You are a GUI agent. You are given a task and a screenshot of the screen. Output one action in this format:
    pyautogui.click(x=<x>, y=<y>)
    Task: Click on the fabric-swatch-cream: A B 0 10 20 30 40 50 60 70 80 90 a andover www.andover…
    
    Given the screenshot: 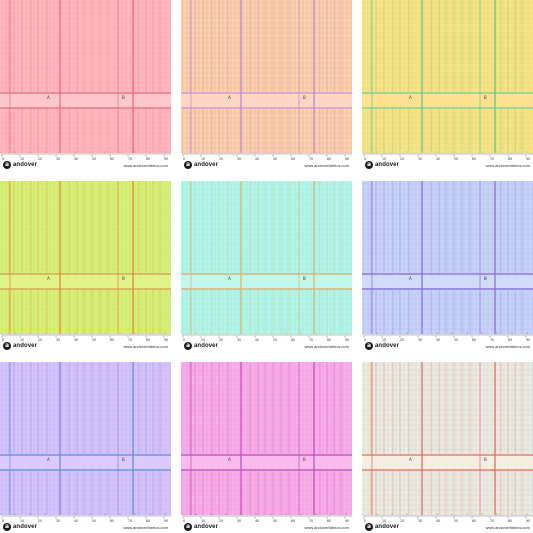 What is the action you would take?
    pyautogui.click(x=447, y=447)
    